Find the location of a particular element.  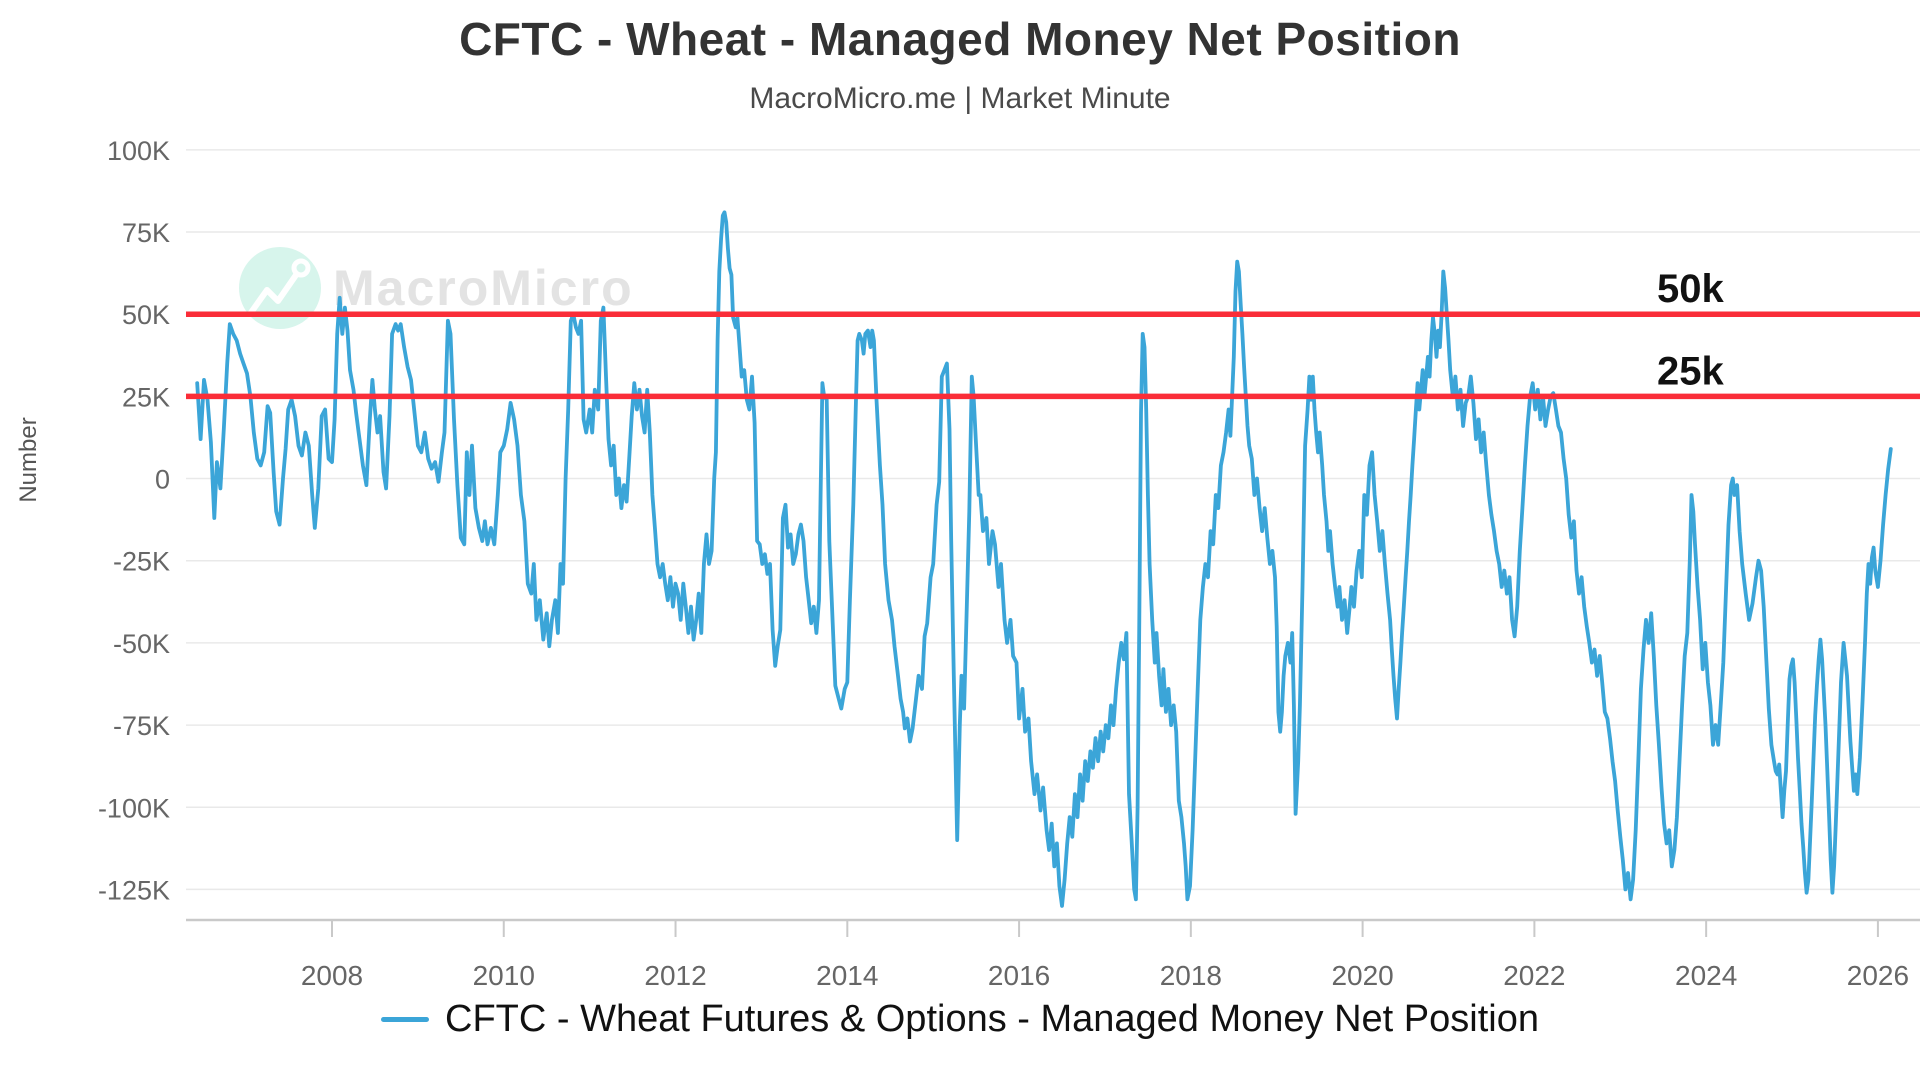

watermark-logo-circle is located at coordinates (280, 288).